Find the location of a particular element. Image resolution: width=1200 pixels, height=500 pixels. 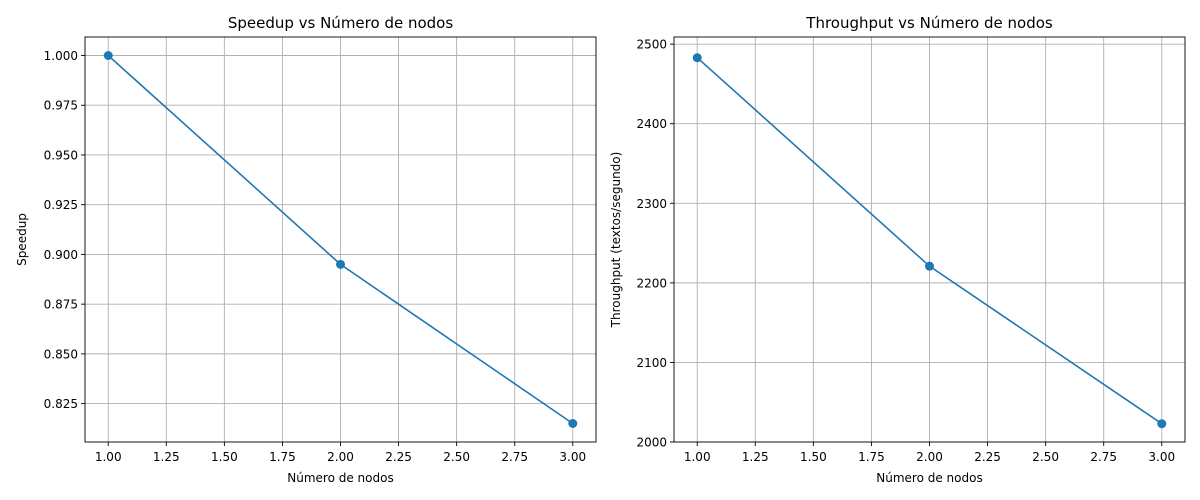

throughput-y-tick-label-4: 2400 is located at coordinates (651, 124).